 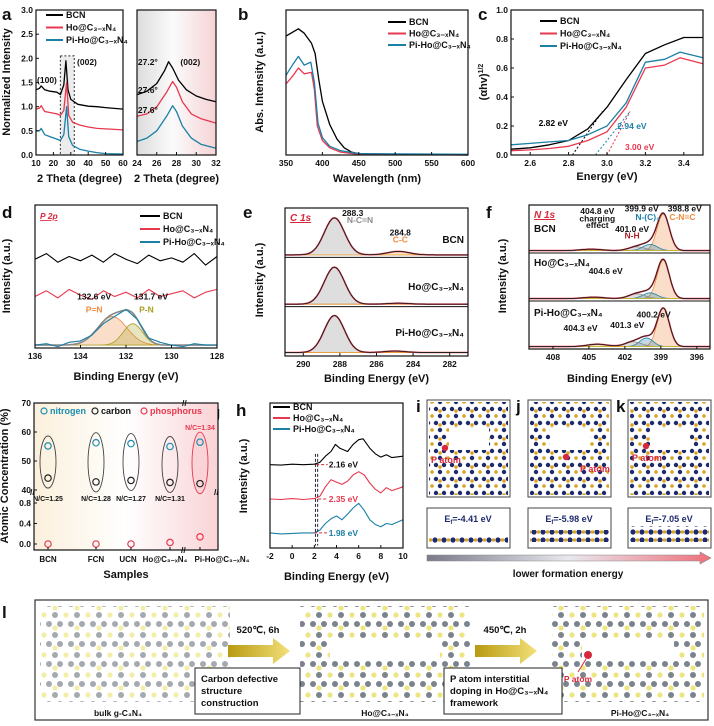 What do you see at coordinates (49, 216) in the screenshot?
I see `spectrum-region-title: P 2p` at bounding box center [49, 216].